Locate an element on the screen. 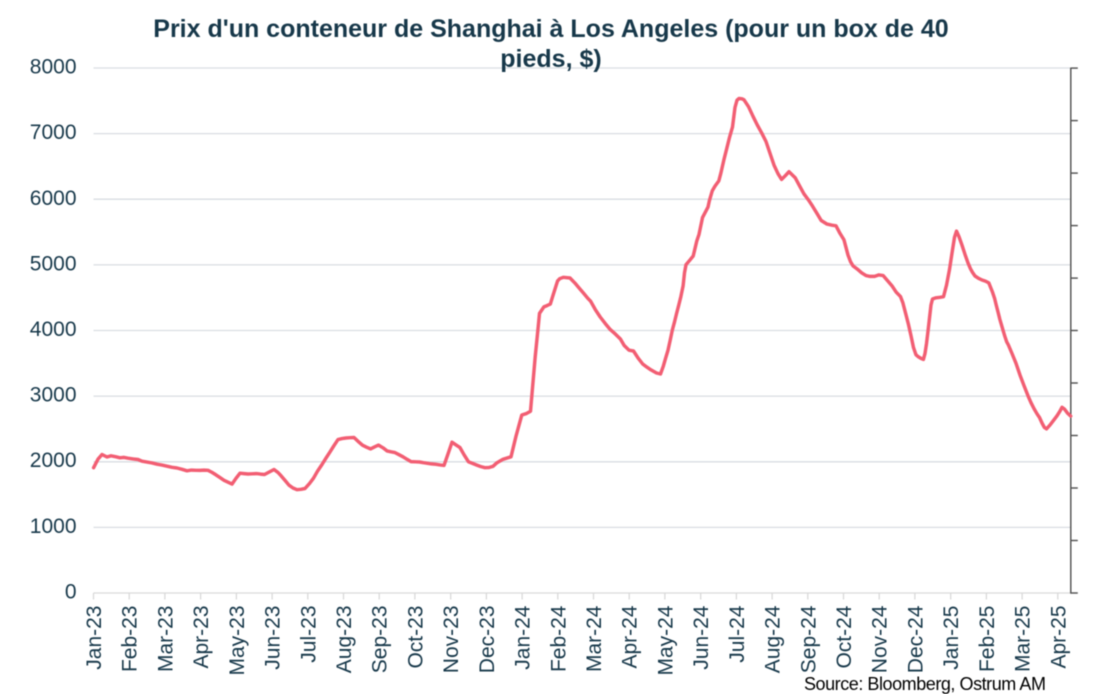  svg-text: 2000 is located at coordinates (53, 460).